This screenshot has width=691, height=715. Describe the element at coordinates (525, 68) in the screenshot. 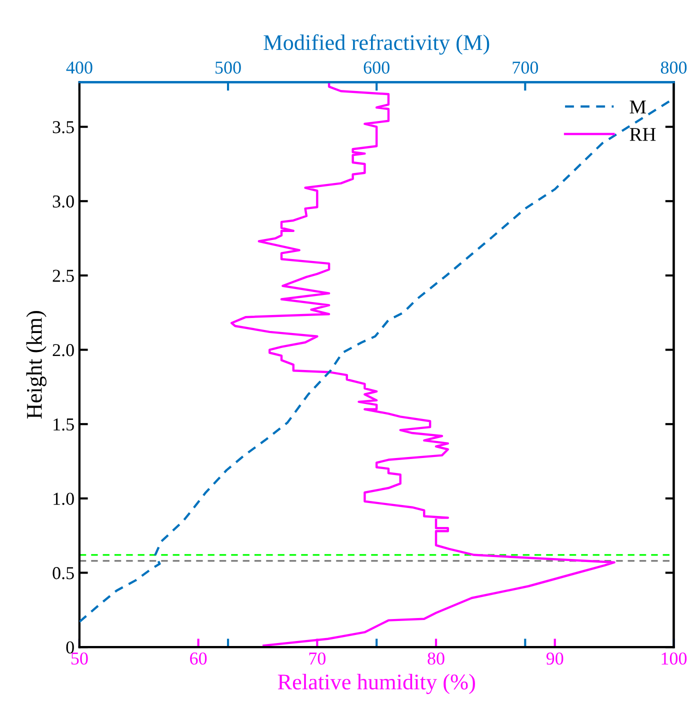

I see `x2-tick-label: 700` at that location.